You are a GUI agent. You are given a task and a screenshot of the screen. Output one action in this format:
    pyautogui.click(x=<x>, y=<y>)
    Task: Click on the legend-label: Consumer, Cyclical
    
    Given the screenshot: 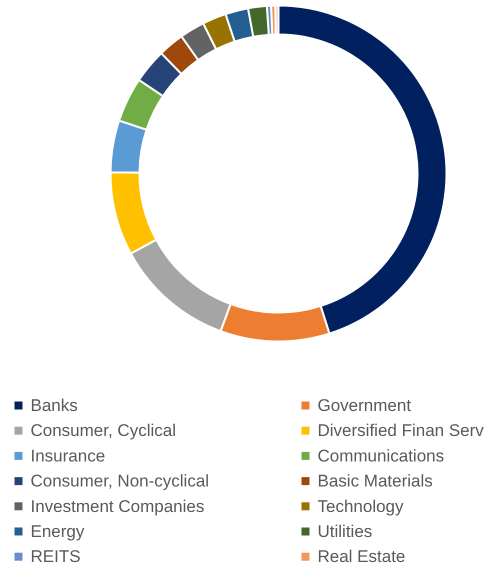 What is the action you would take?
    pyautogui.click(x=103, y=430)
    